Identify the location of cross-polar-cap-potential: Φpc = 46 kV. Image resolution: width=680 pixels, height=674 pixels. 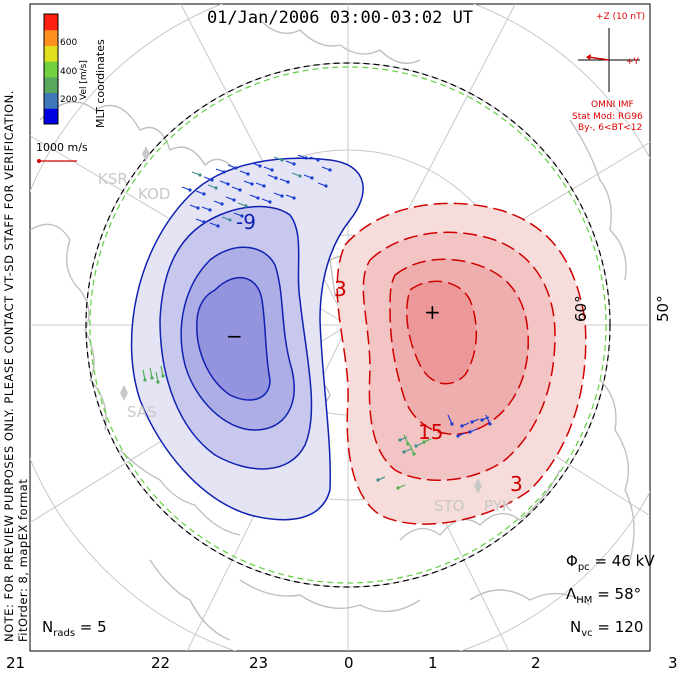
(610, 562).